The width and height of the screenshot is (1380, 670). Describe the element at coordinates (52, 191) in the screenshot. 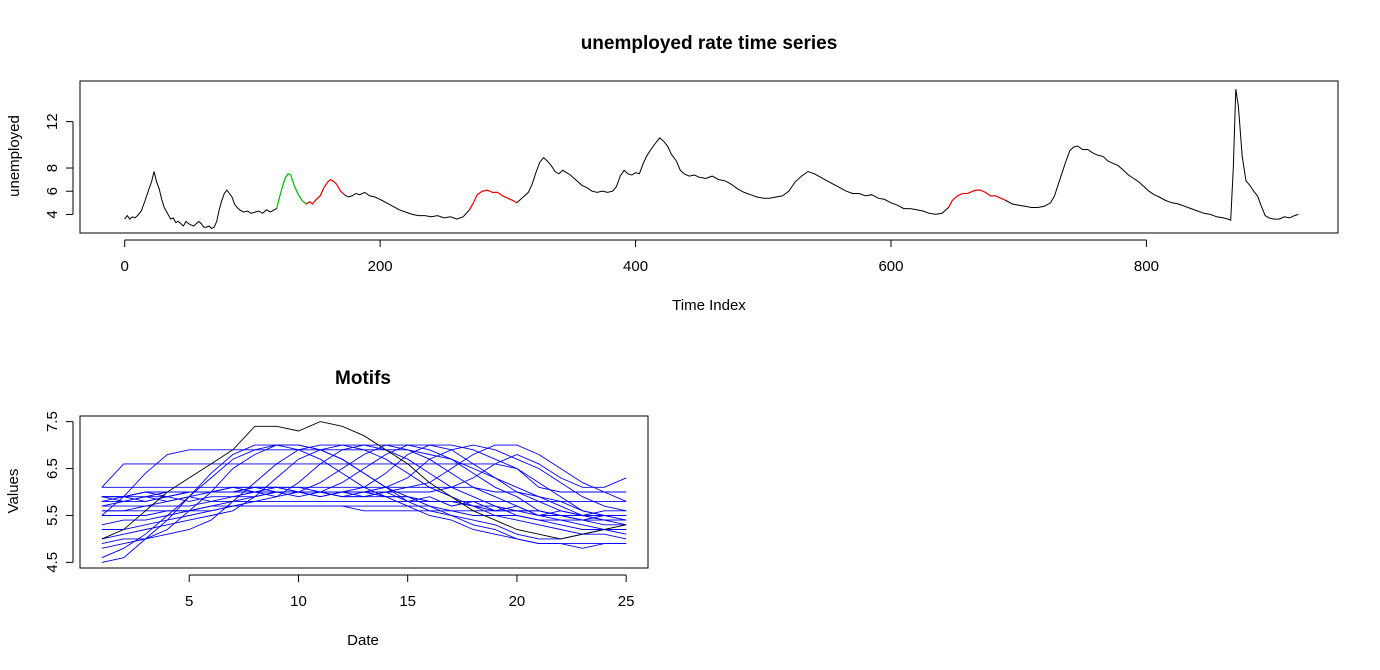

I see `top-y-tick-label: 6` at that location.